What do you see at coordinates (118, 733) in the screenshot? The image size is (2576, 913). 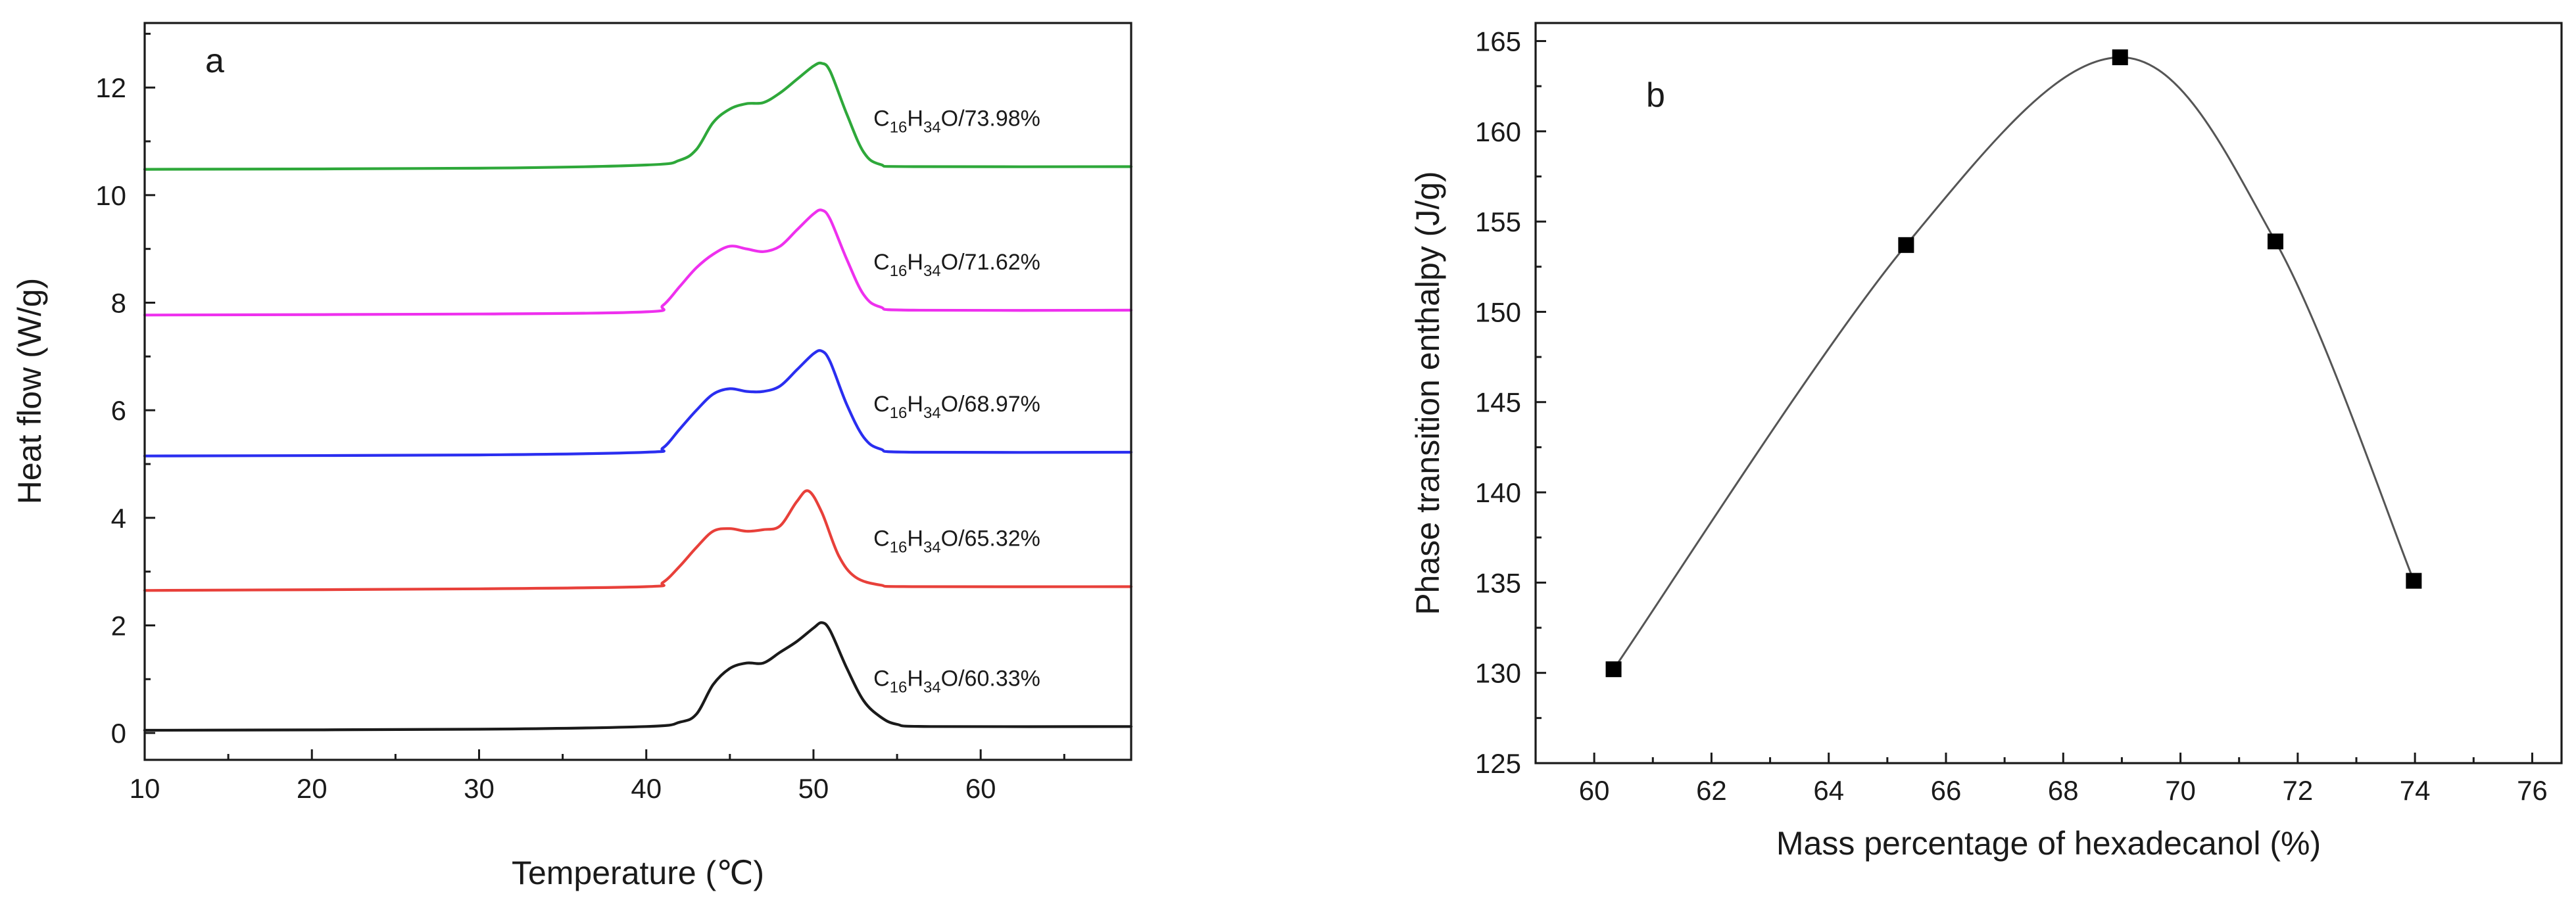 I see `panel-a-y-tick-label: 0` at bounding box center [118, 733].